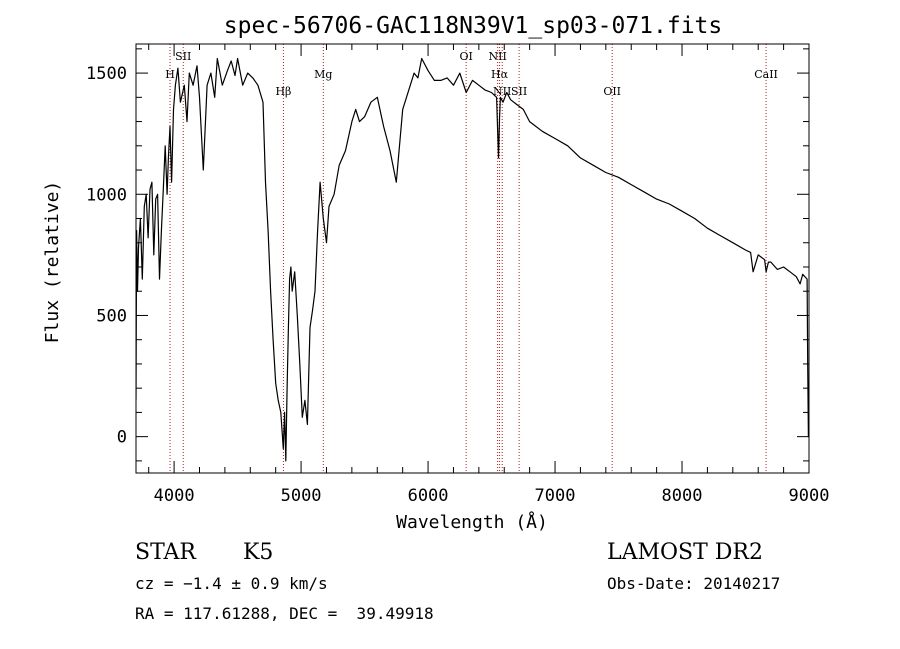 The image size is (900, 649). What do you see at coordinates (555, 496) in the screenshot?
I see `x-tick-label: 7000` at bounding box center [555, 496].